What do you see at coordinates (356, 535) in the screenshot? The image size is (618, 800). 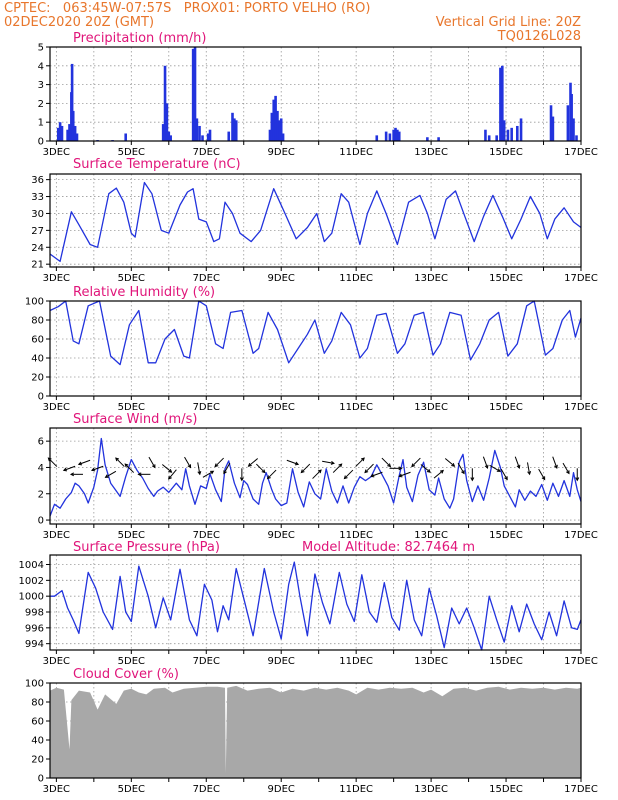 I see `surface-wind-xtick-label: 11DEC` at bounding box center [356, 535].